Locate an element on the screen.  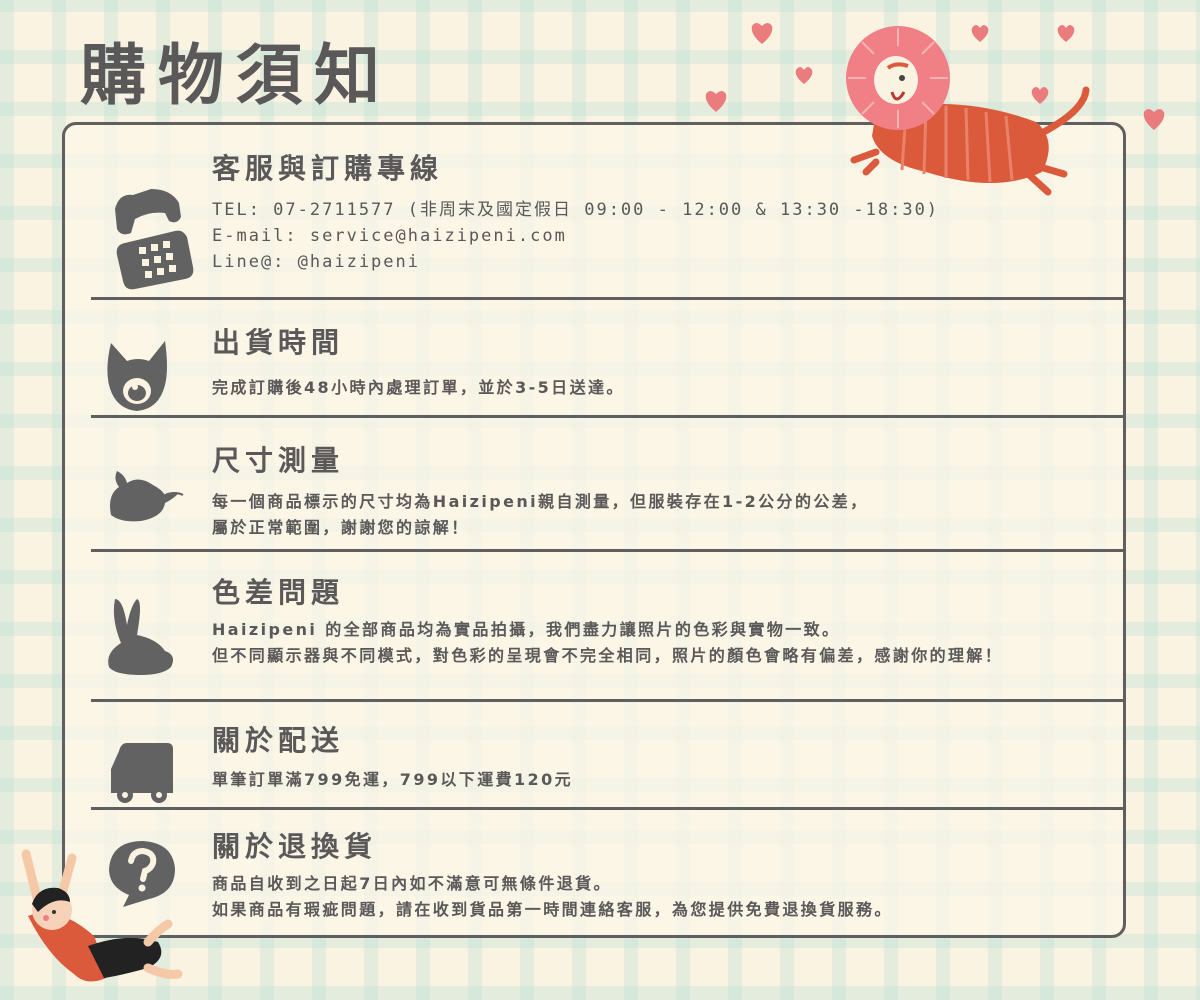
cat-face-icon is located at coordinates (137, 376).